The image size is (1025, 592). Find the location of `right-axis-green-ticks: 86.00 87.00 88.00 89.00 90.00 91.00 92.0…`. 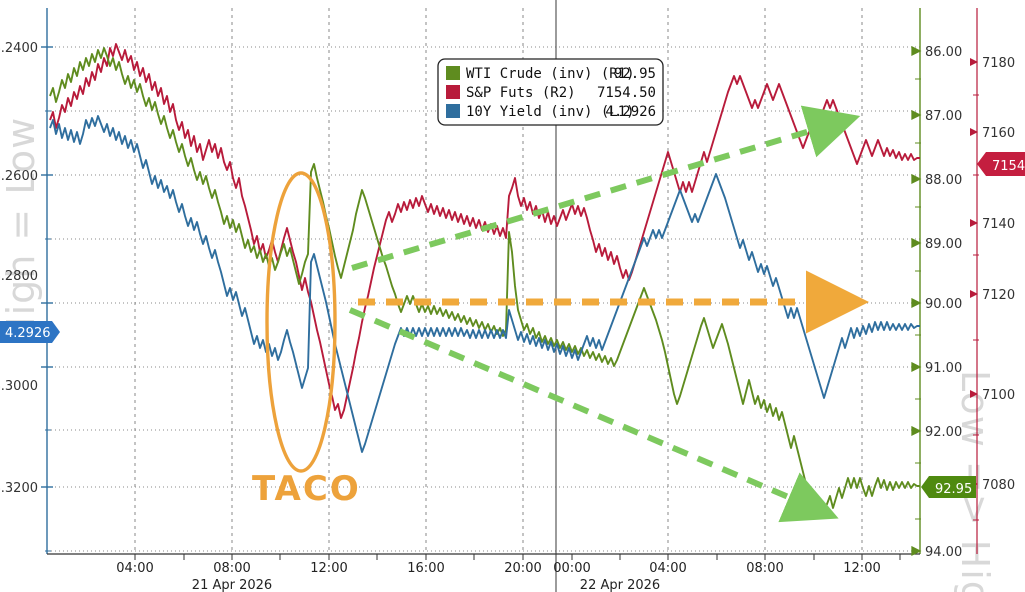

right-axis-green-ticks: 86.00 87.00 88.00 89.00 90.00 91.00 92.0… is located at coordinates (936, 302).